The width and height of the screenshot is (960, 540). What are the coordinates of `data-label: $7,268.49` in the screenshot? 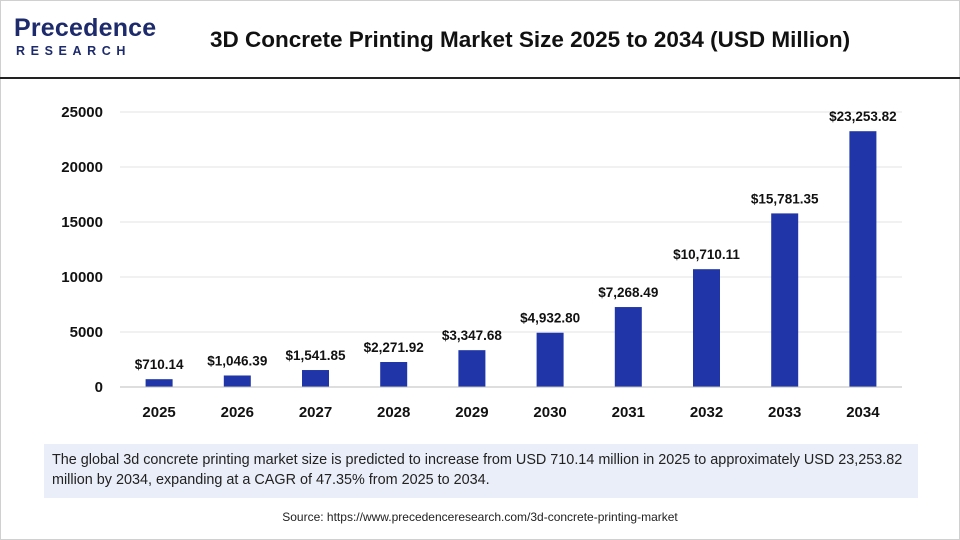 It's located at (628, 292).